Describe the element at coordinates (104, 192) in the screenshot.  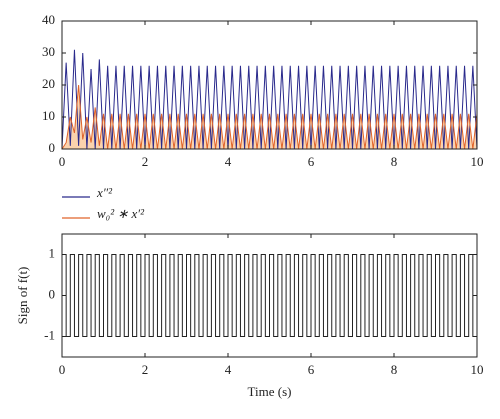
I see `legend-label: x″²` at that location.